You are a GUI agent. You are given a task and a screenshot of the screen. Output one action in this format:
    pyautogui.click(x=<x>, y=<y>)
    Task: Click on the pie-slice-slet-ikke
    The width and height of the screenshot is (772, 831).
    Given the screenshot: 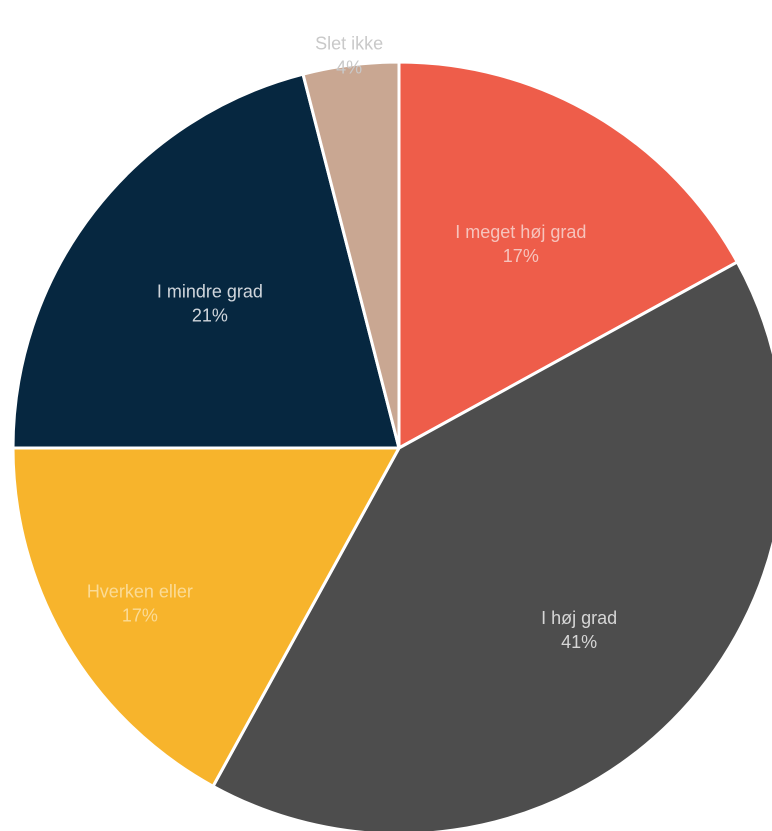 What is the action you would take?
    pyautogui.click(x=351, y=255)
    